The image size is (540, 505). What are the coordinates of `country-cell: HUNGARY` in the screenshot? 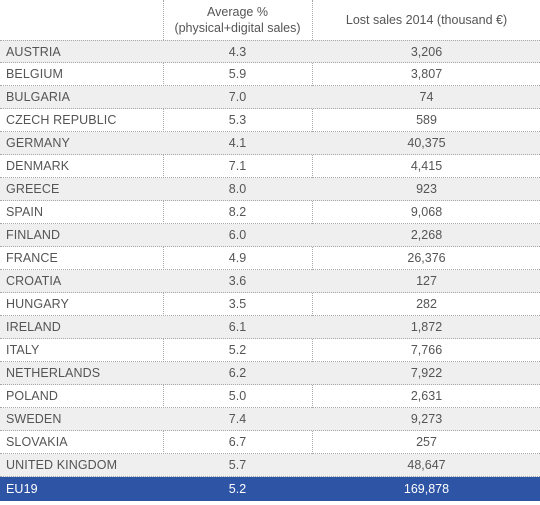 It's located at (37, 304).